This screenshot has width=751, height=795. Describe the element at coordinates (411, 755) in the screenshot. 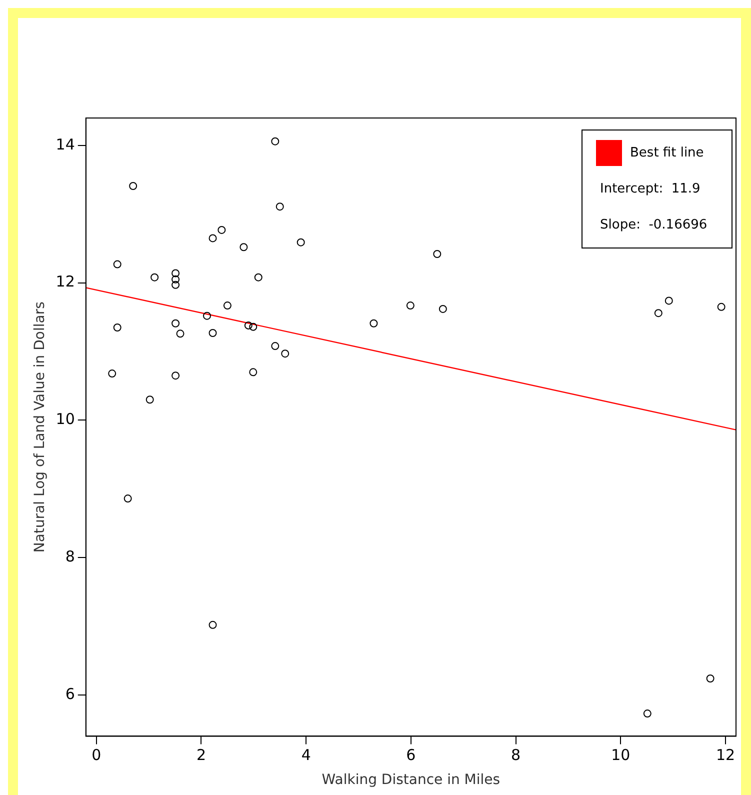

I see `x-tick-label: 6` at that location.